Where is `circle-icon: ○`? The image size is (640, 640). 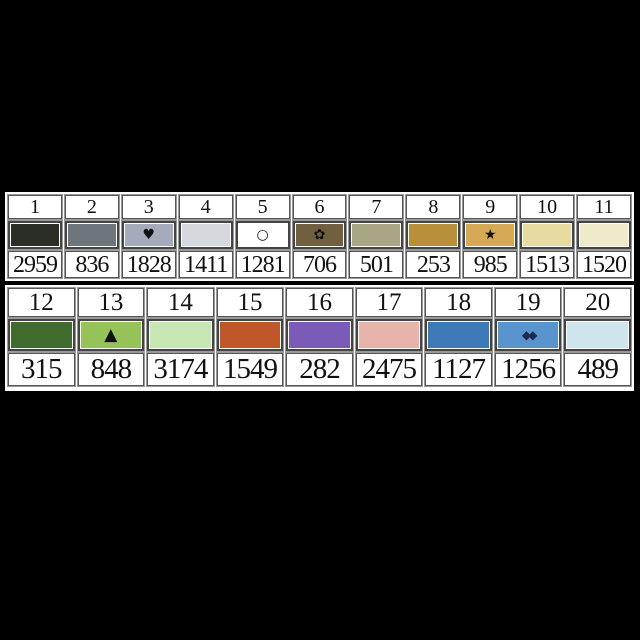 circle-icon: ○ is located at coordinates (262, 235).